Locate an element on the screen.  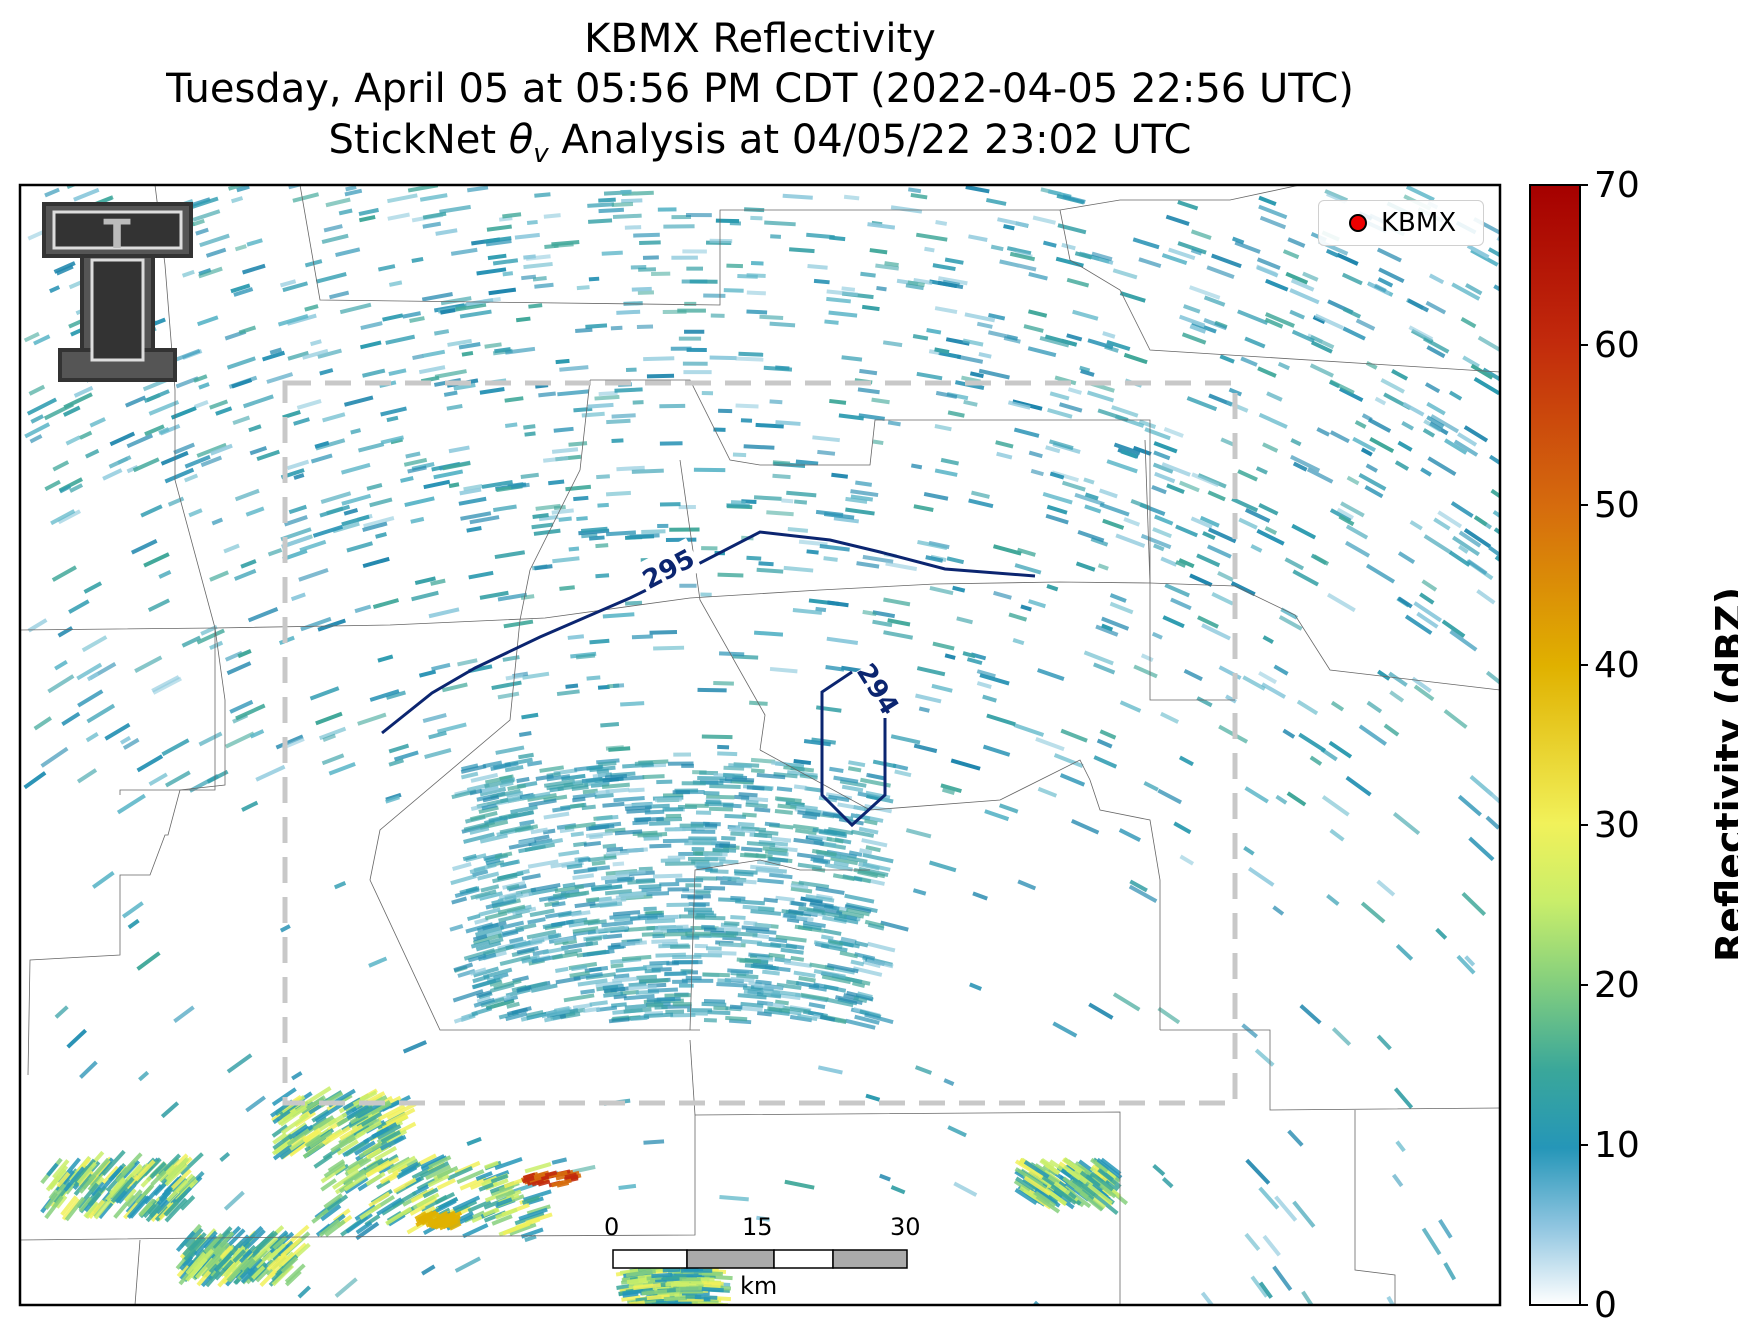
contour-295-line is located at coordinates (708, 632).